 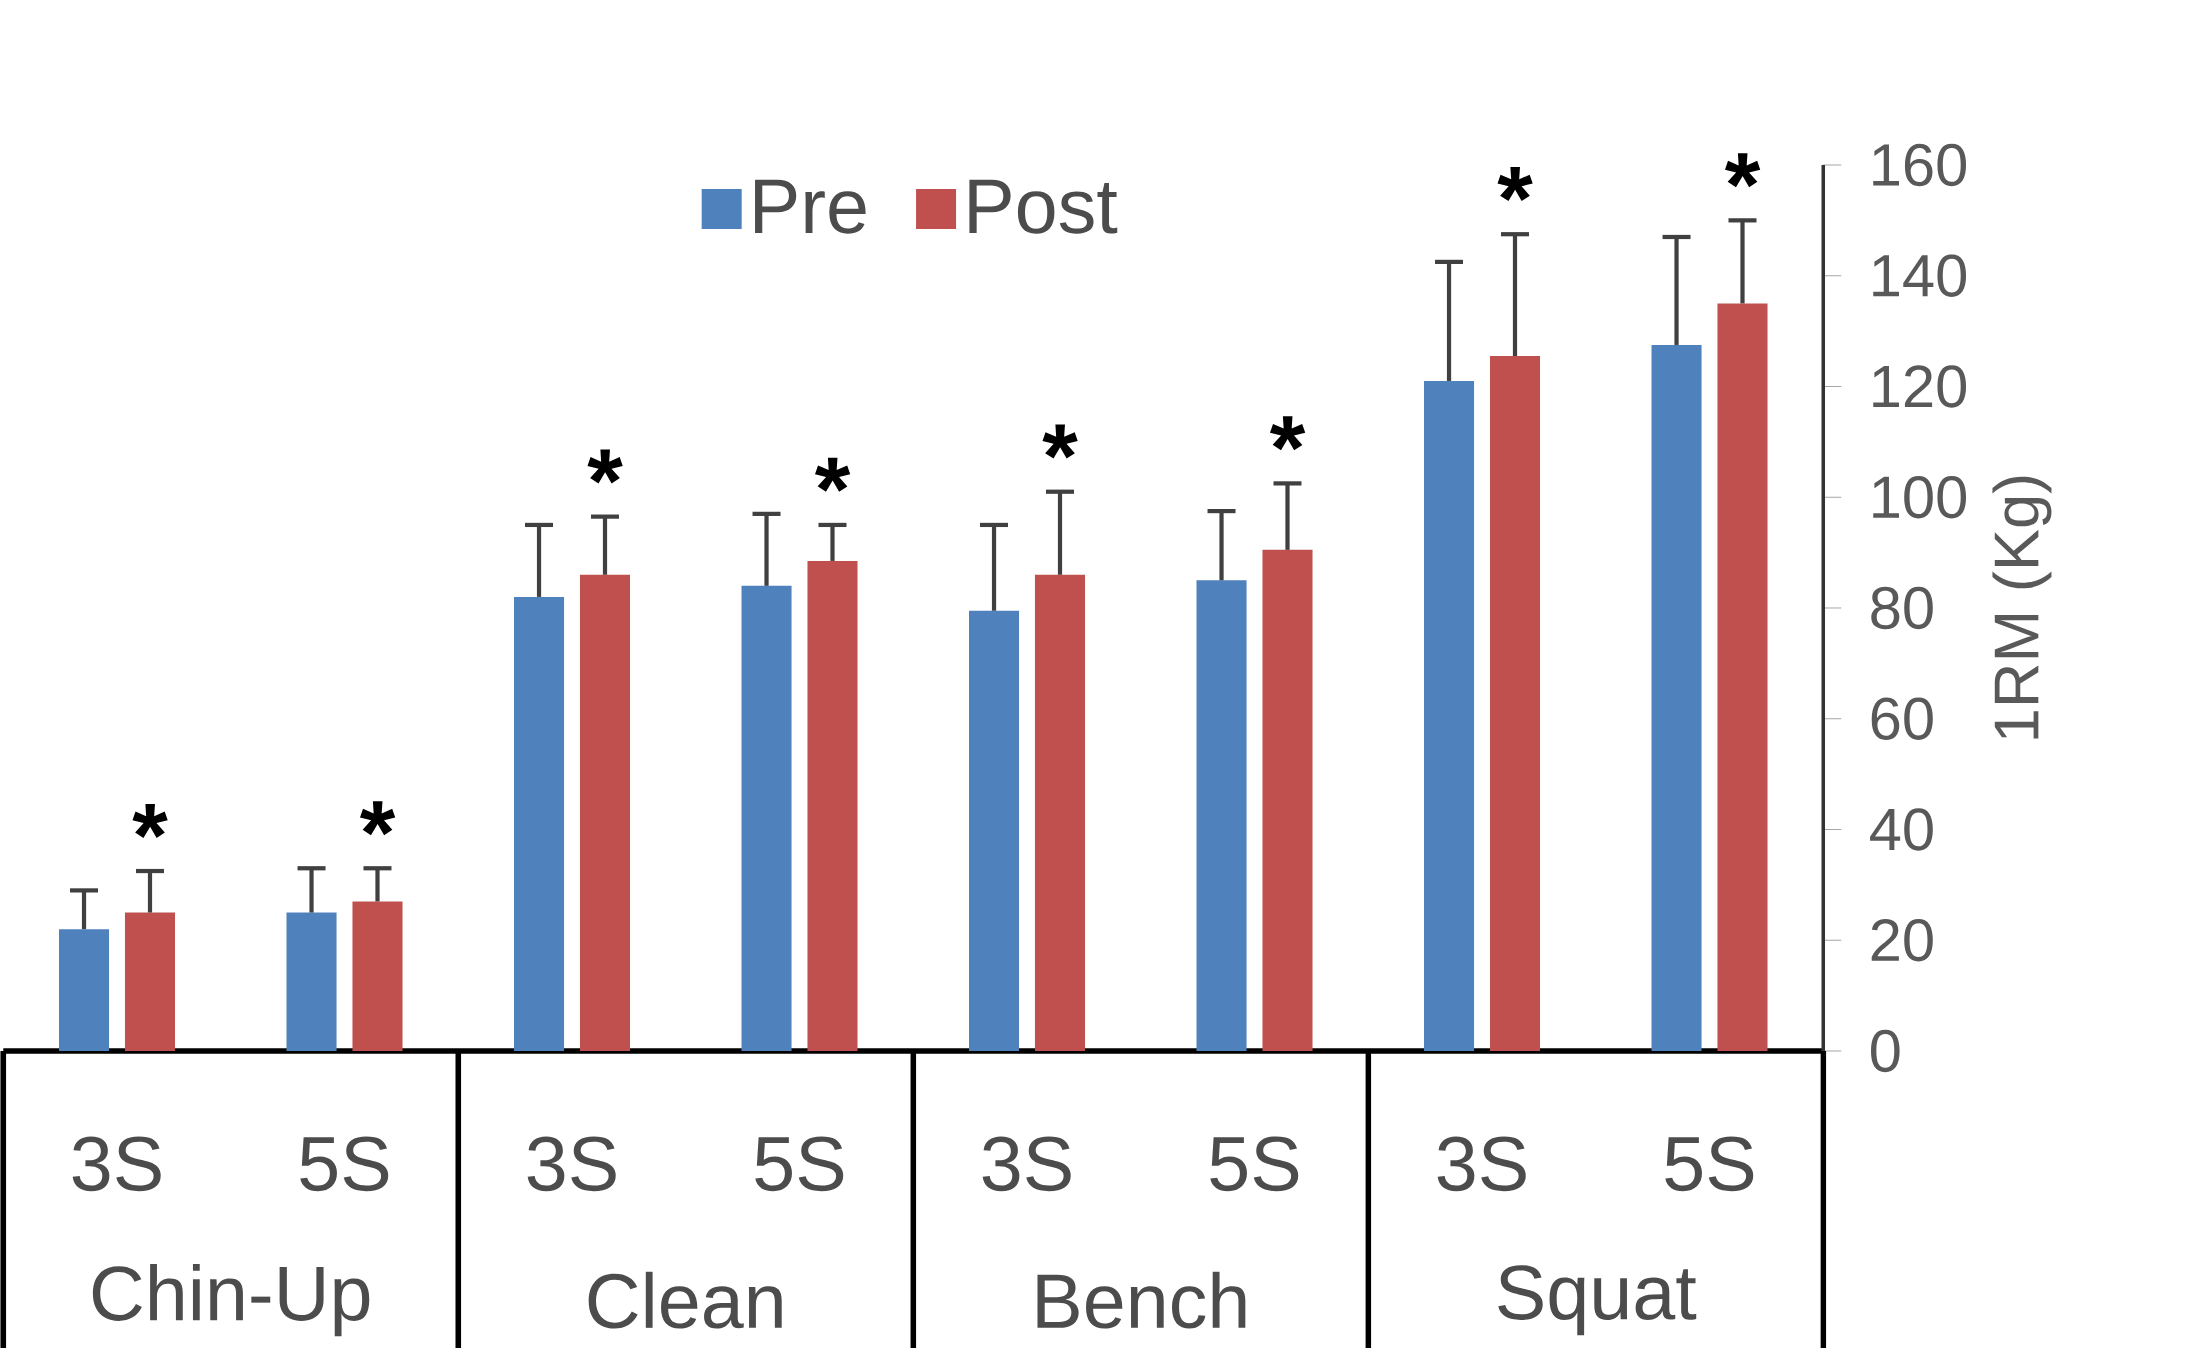 I want to click on text: Clean, so click(x=685, y=1300).